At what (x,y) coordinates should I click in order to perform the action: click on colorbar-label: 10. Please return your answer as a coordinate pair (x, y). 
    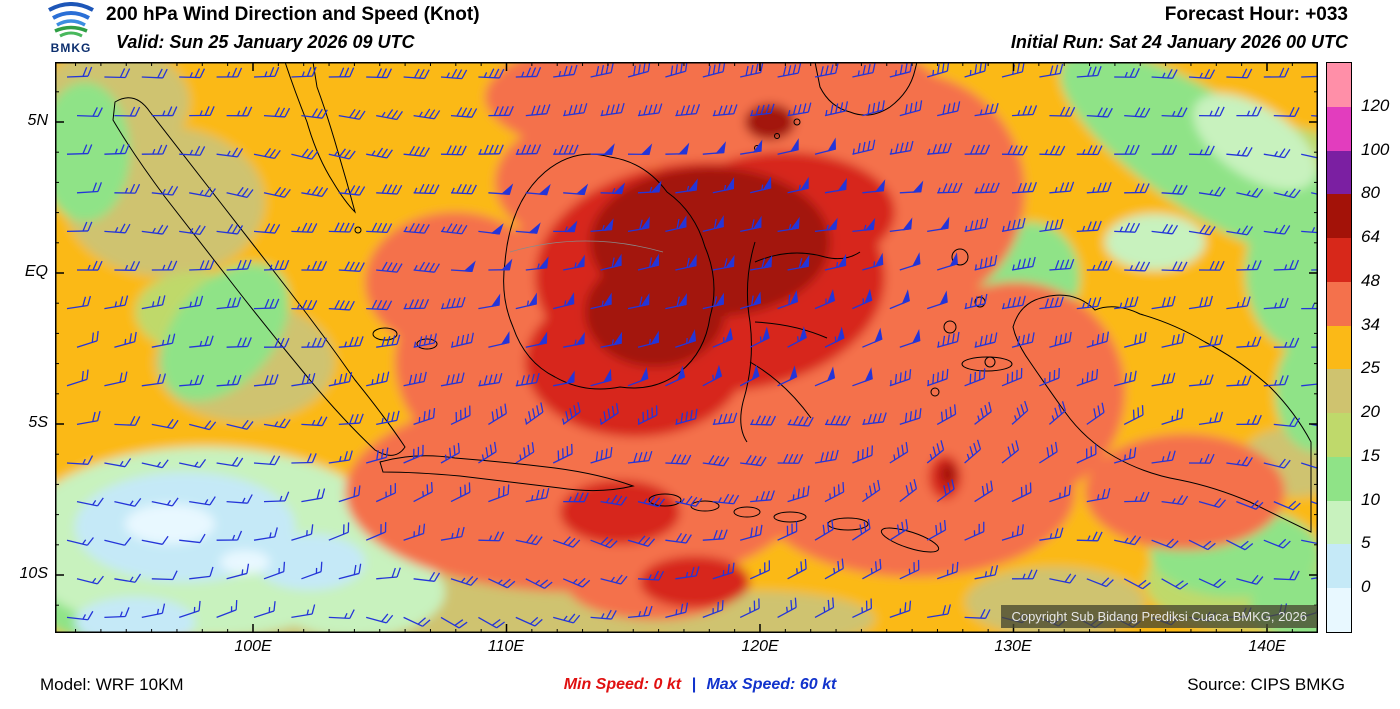
    Looking at the image, I should click on (1370, 499).